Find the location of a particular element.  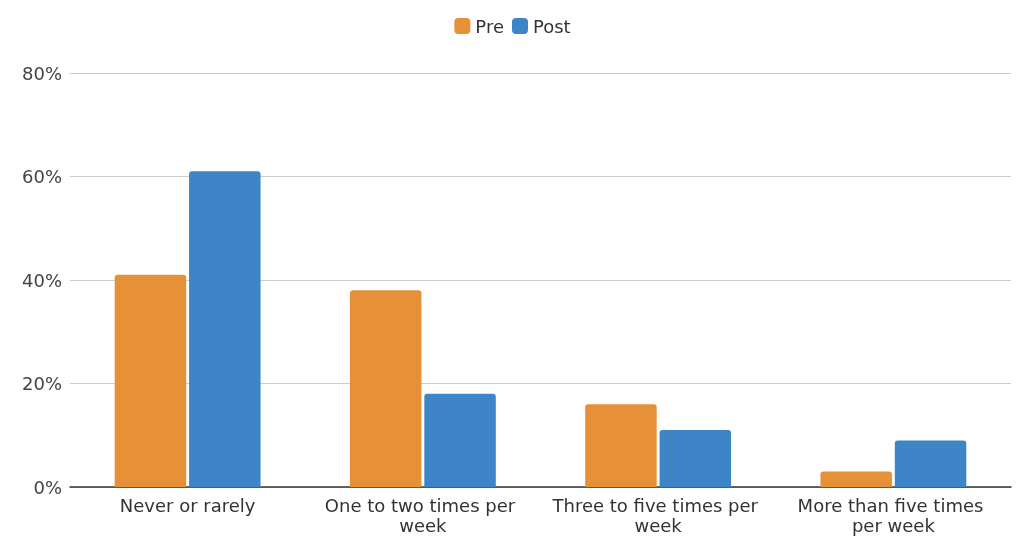

x-tick-label: One to two times per week is located at coordinates (422, 515).